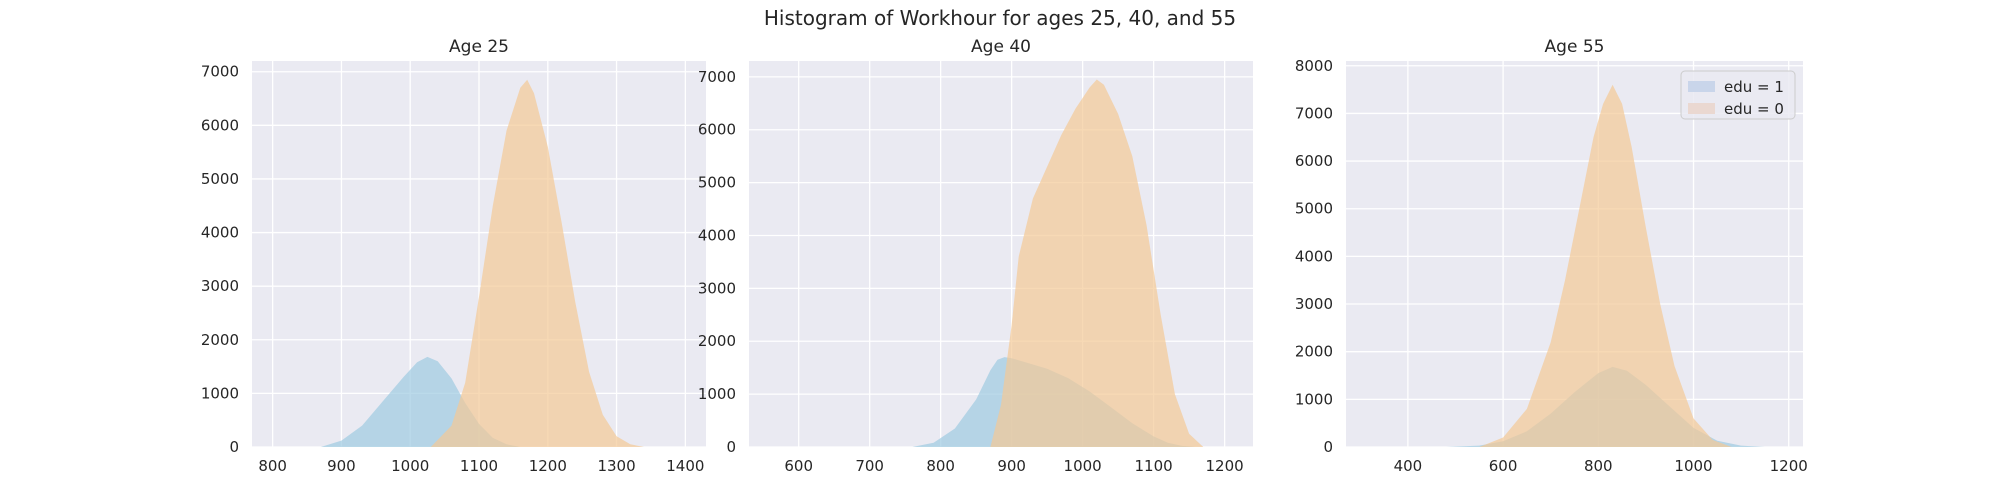 This screenshot has height=500, width=2000. I want to click on panel-title: Age 55, so click(1575, 47).